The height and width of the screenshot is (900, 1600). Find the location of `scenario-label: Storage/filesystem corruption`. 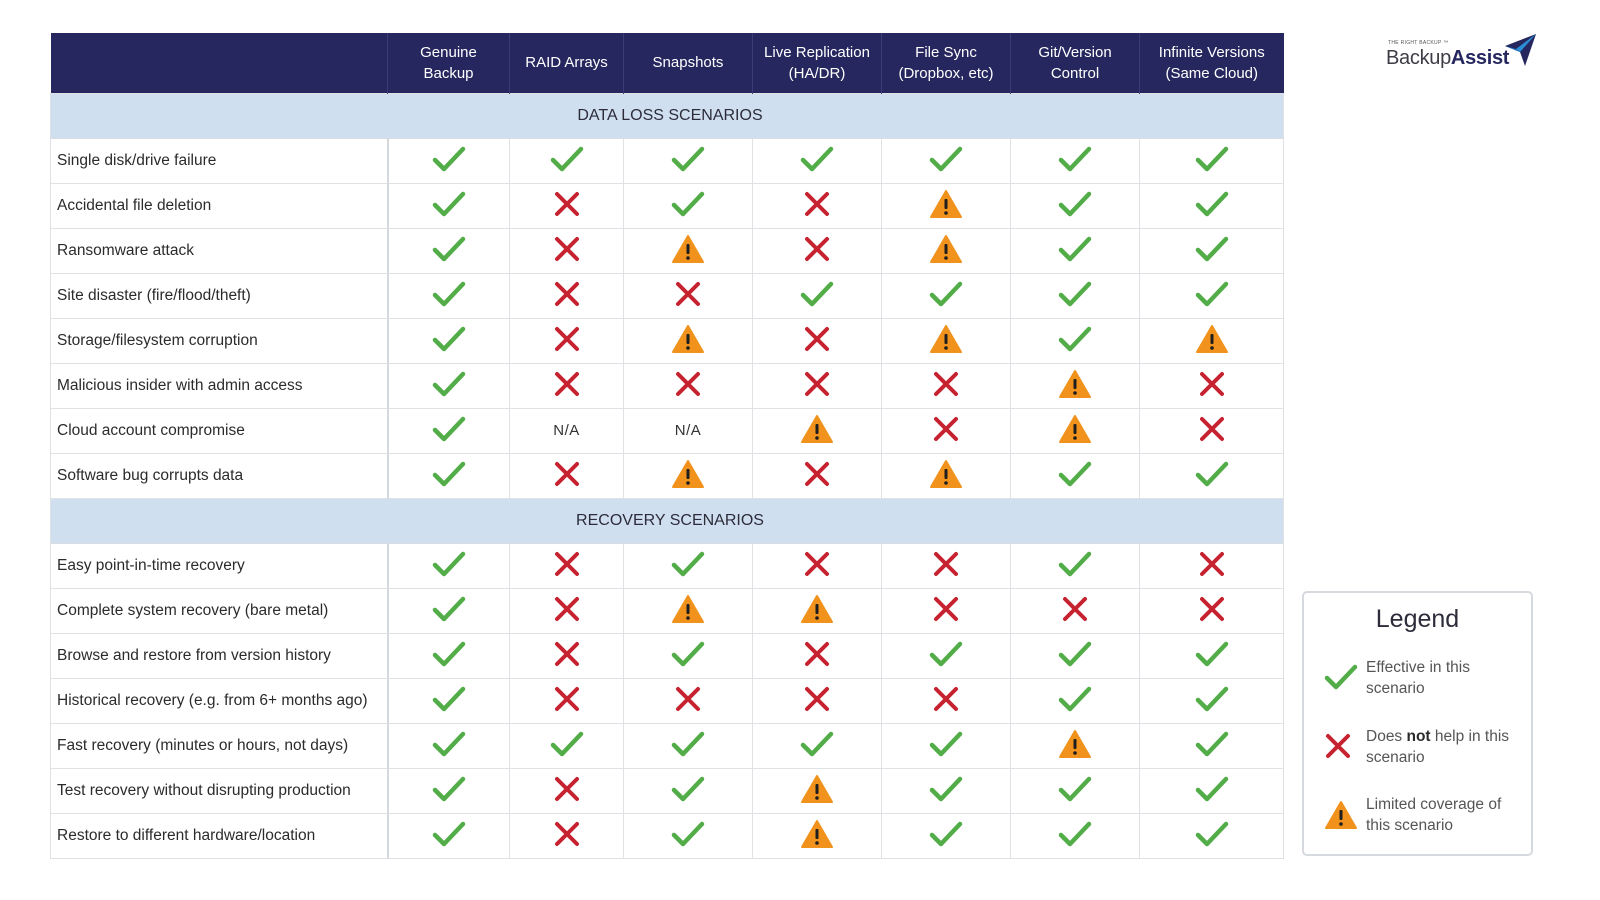

scenario-label: Storage/filesystem corruption is located at coordinates (219, 340).